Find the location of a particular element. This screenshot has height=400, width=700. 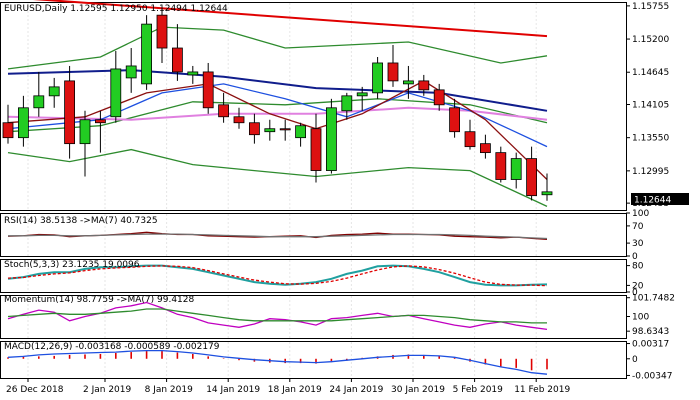

price-tick-label: 1.14645 is located at coordinates (650, 73).